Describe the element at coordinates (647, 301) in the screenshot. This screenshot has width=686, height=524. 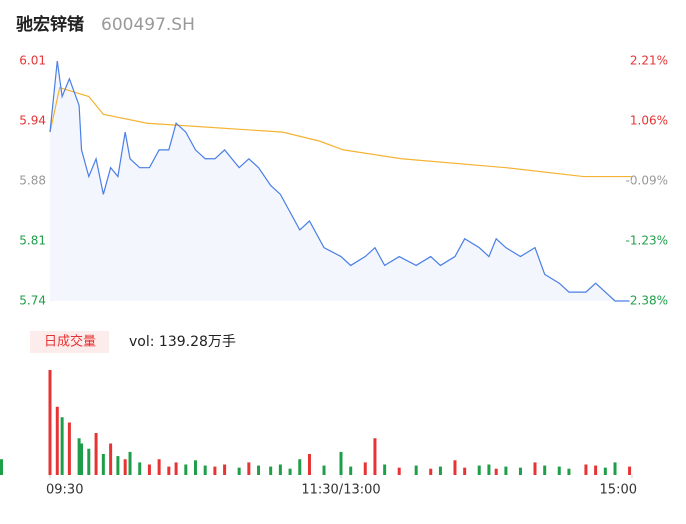
I see `y2-tick-label: -2.38%` at that location.